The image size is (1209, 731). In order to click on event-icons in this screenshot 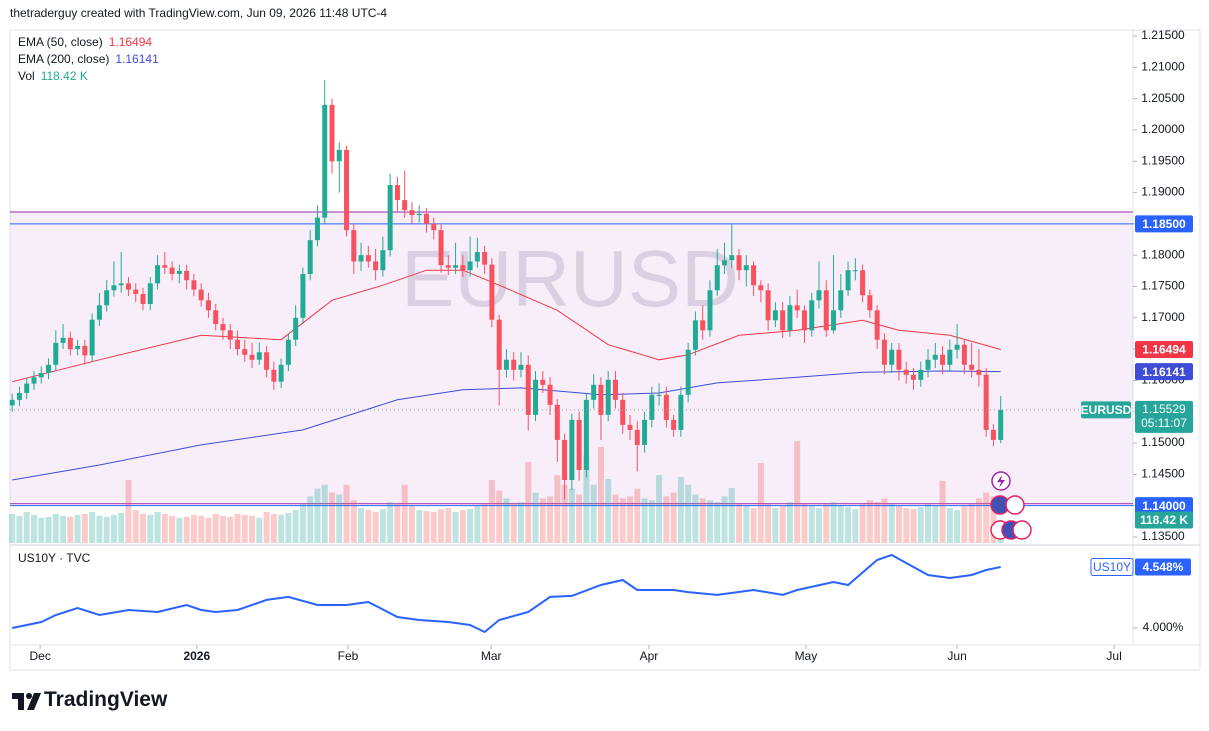, I will do `click(1011, 505)`.